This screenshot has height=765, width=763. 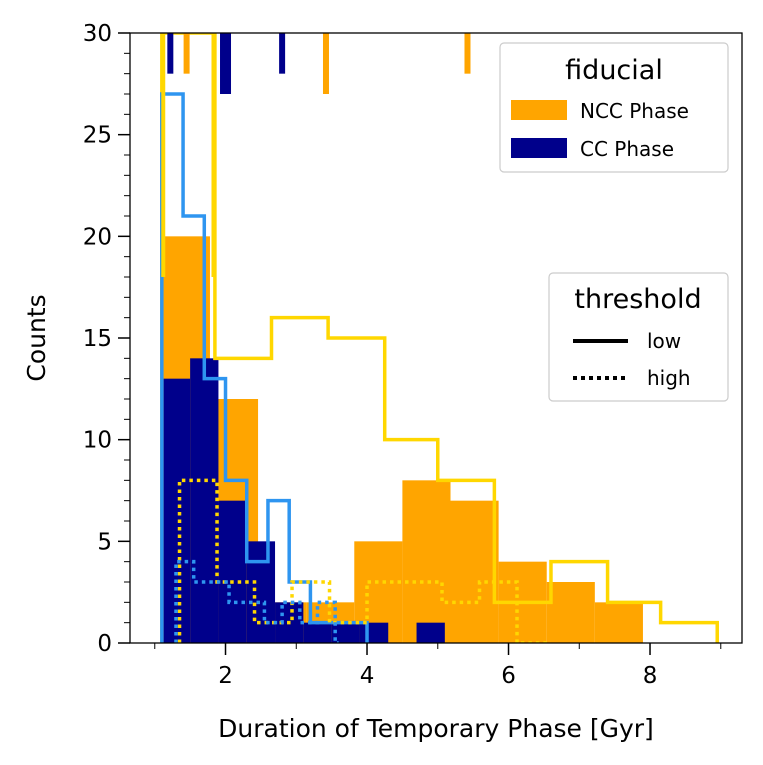 What do you see at coordinates (97, 237) in the screenshot?
I see `y-tick-label-4: 20` at bounding box center [97, 237].